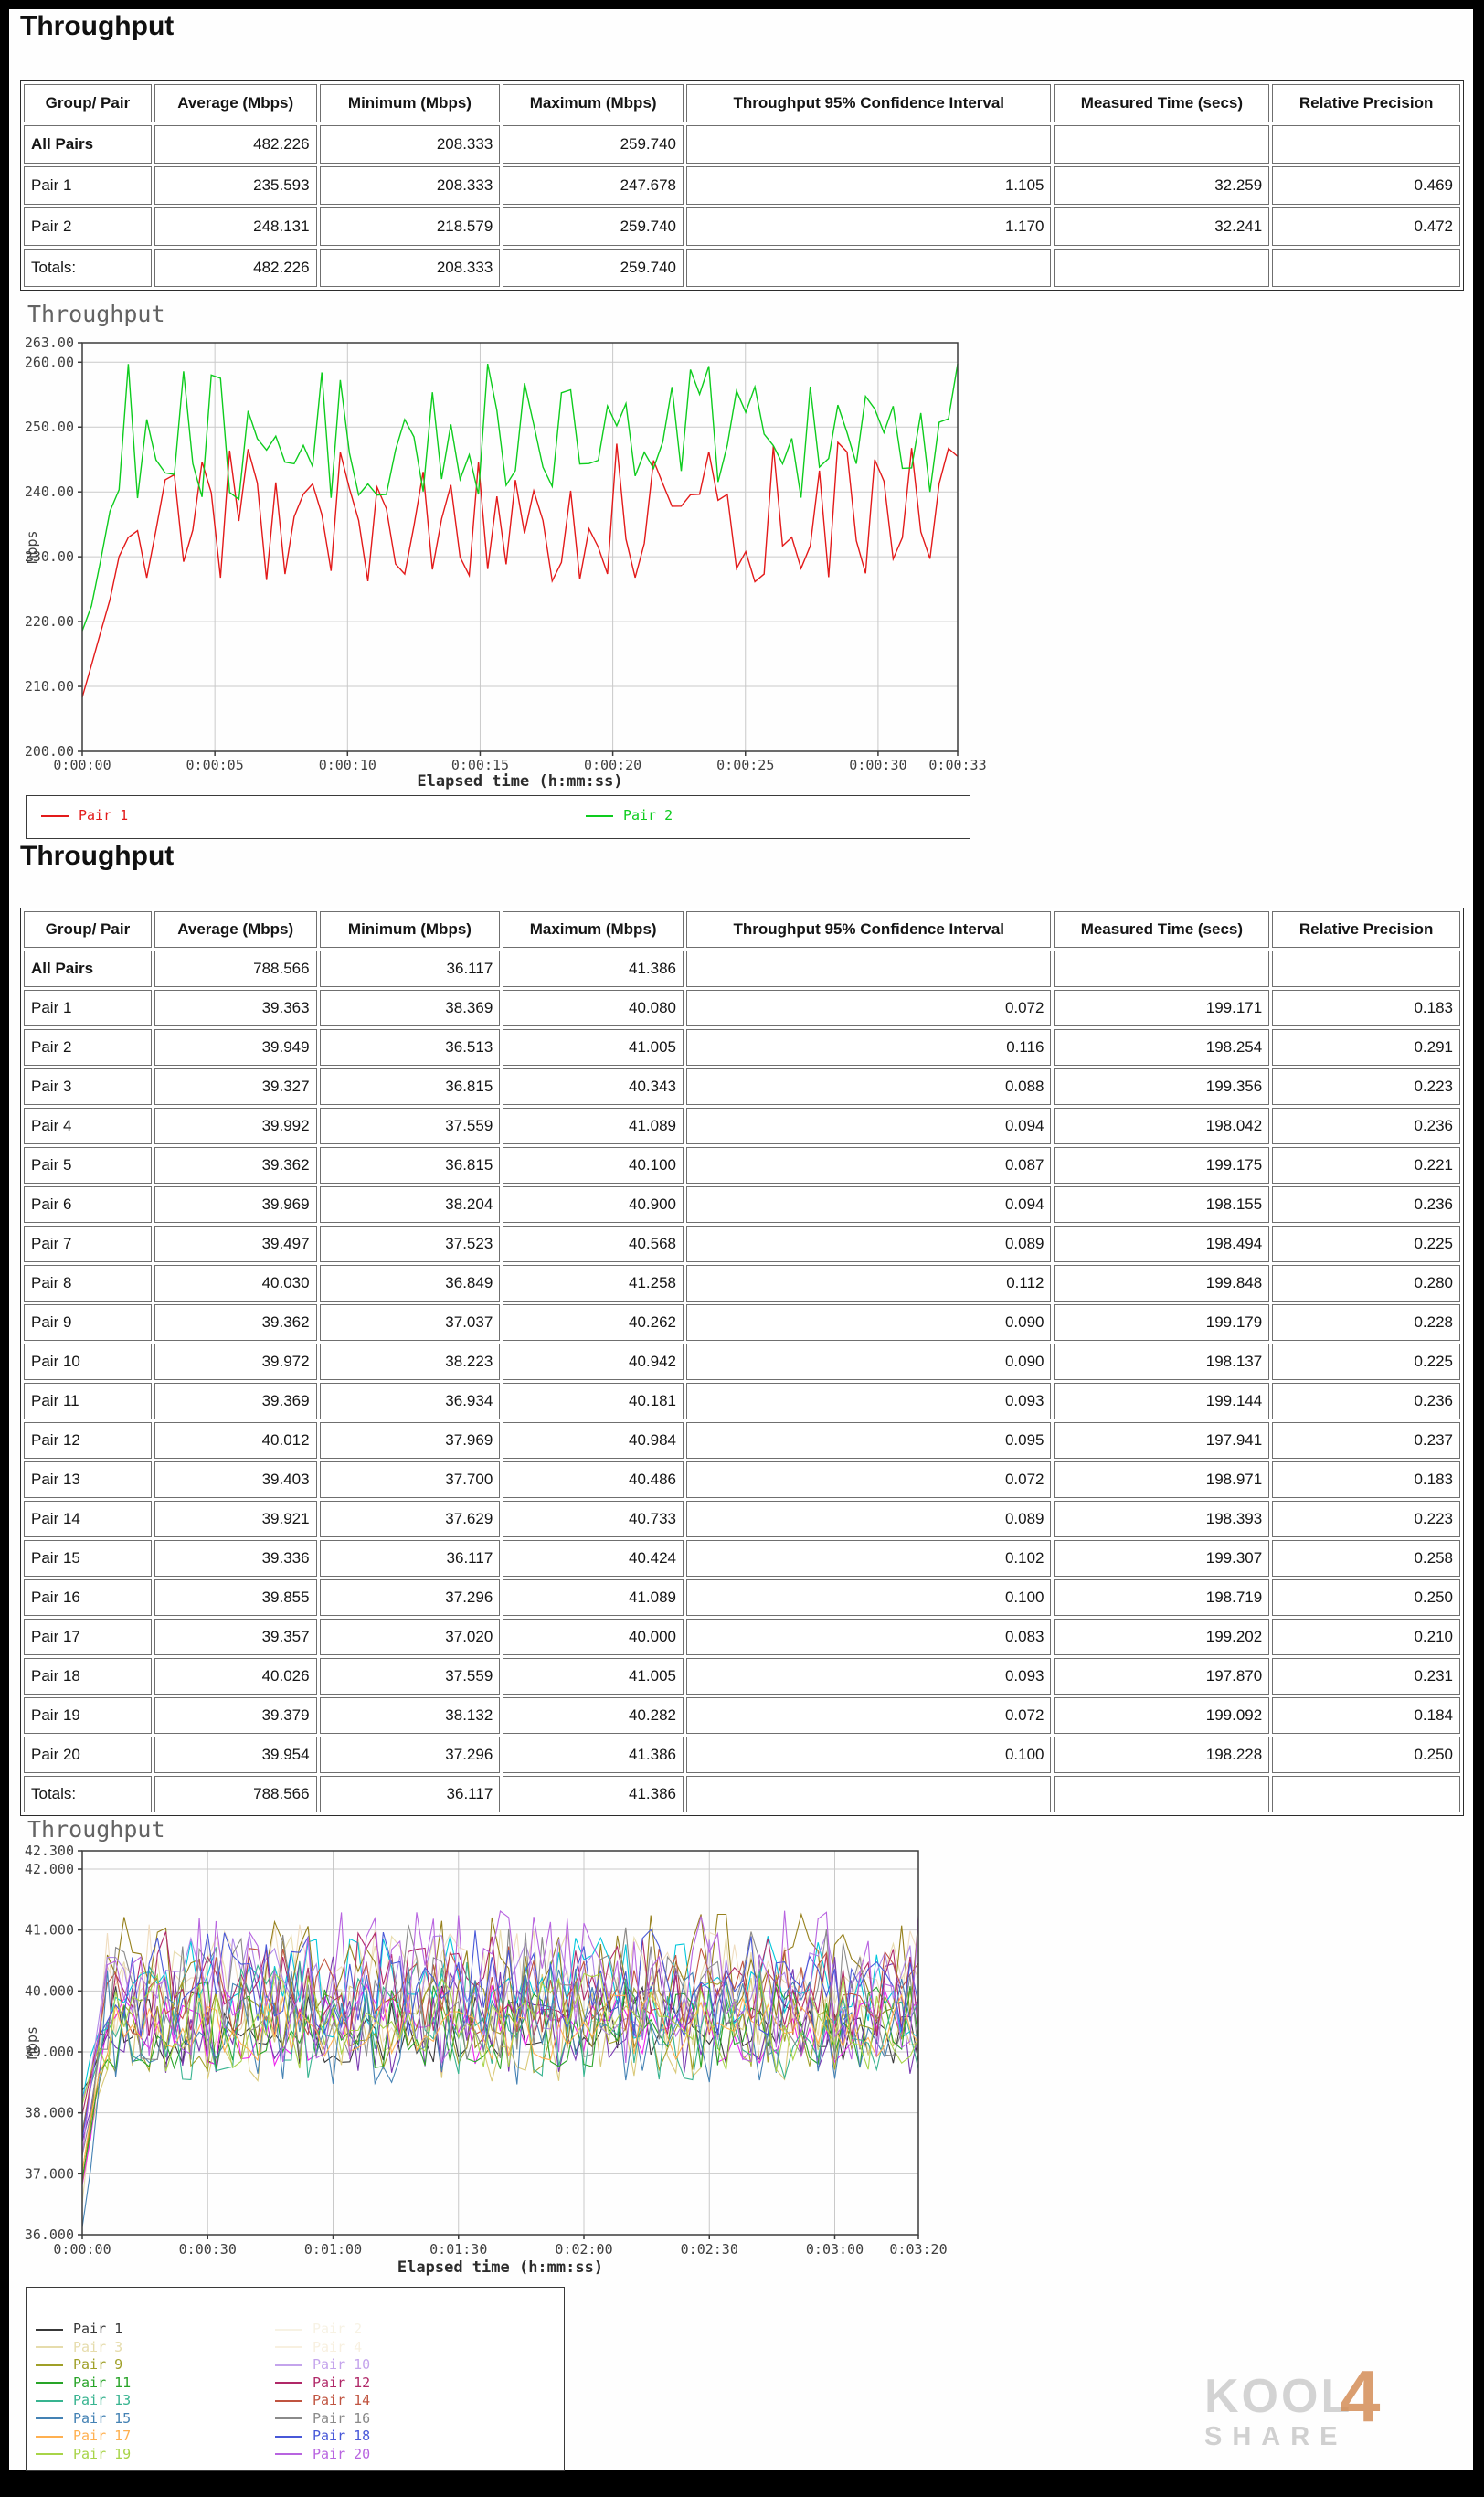 The height and width of the screenshot is (2497, 1484). Describe the element at coordinates (593, 1597) in the screenshot. I see `value-cell: 41.089` at that location.